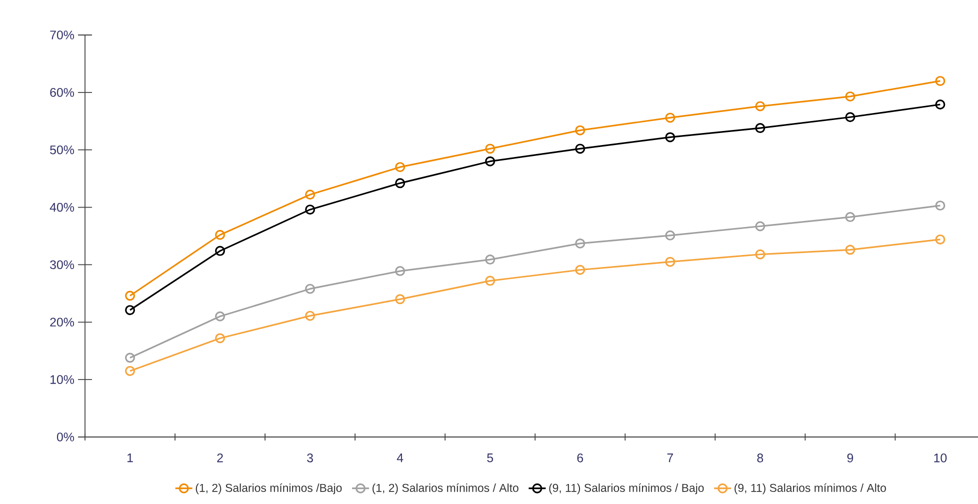 The image size is (978, 504). Describe the element at coordinates (130, 458) in the screenshot. I see `x-tick-label: 1` at that location.